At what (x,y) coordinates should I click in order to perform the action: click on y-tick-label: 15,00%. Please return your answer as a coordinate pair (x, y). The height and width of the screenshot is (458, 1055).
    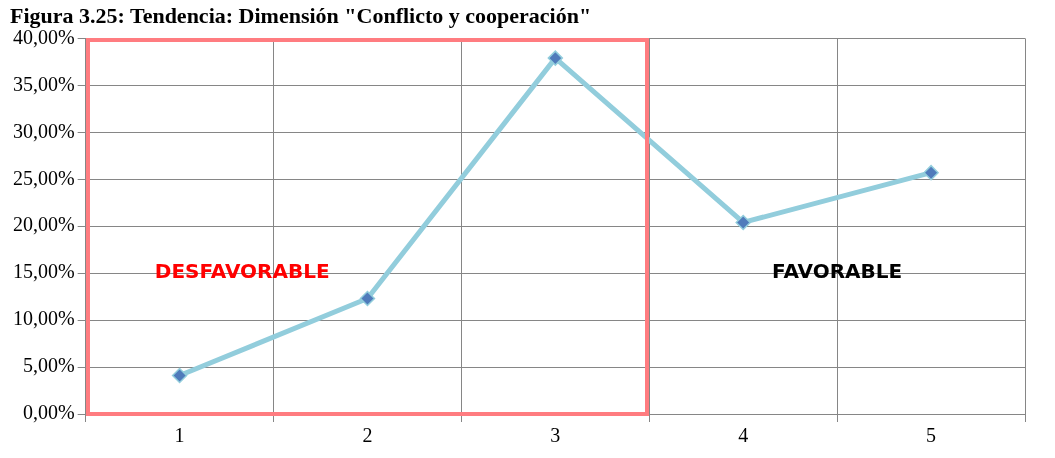
    Looking at the image, I should click on (43, 271).